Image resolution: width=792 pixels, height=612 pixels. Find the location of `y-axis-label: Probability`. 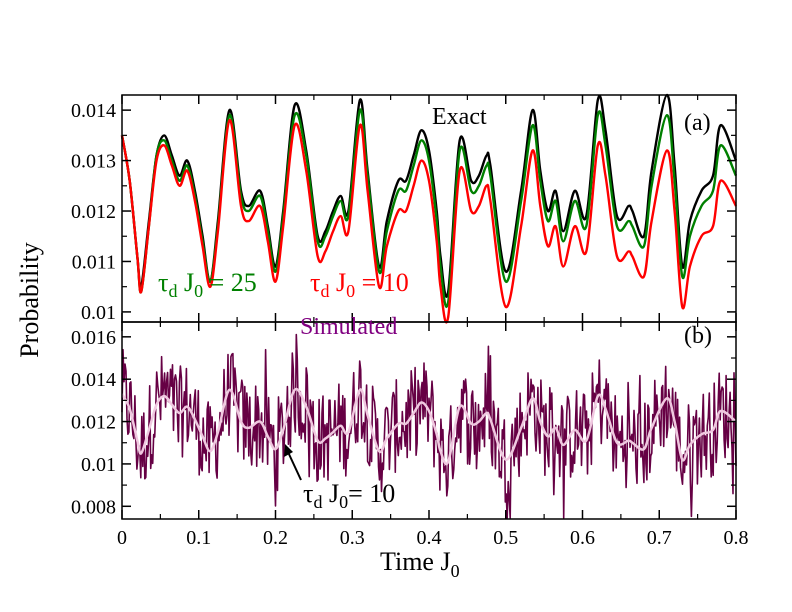

y-axis-label: Probability is located at coordinates (29, 300).